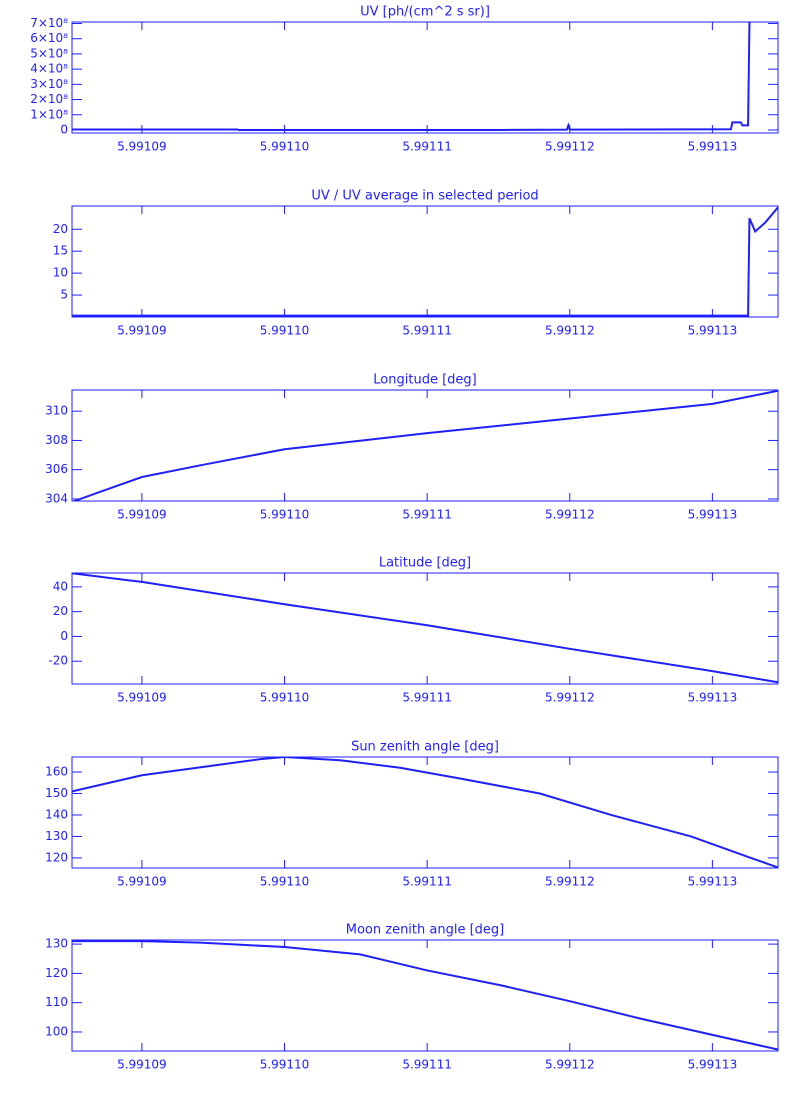 This screenshot has width=800, height=1100. What do you see at coordinates (56, 498) in the screenshot?
I see `y-tick-label: 304` at bounding box center [56, 498].